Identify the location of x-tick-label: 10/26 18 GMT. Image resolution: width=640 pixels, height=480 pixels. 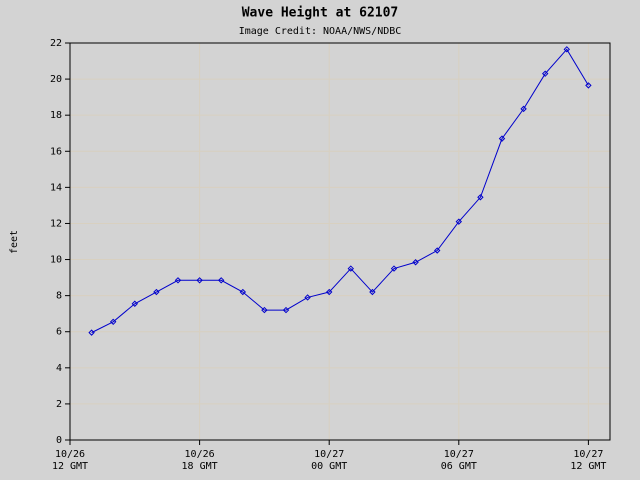
(200, 460).